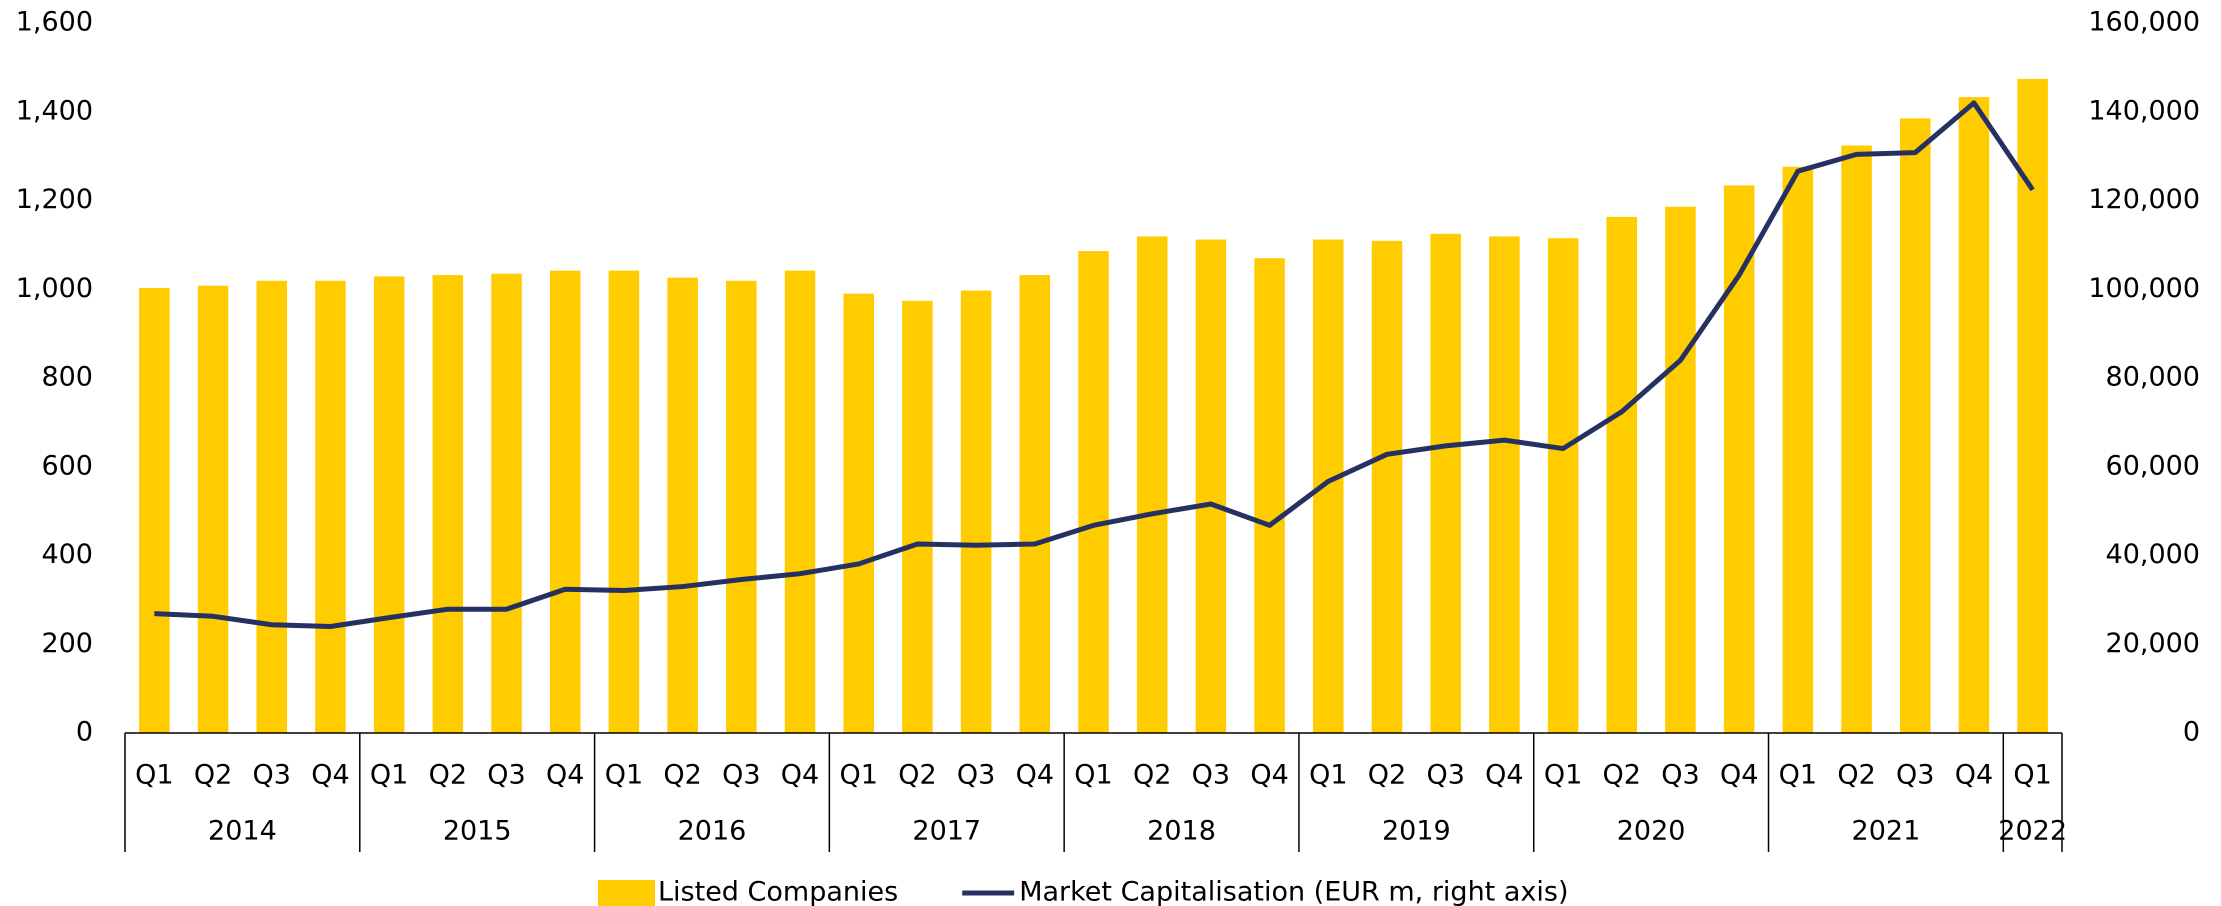 This screenshot has width=2221, height=906. What do you see at coordinates (67, 643) in the screenshot?
I see `y-tick-label: 200` at bounding box center [67, 643].